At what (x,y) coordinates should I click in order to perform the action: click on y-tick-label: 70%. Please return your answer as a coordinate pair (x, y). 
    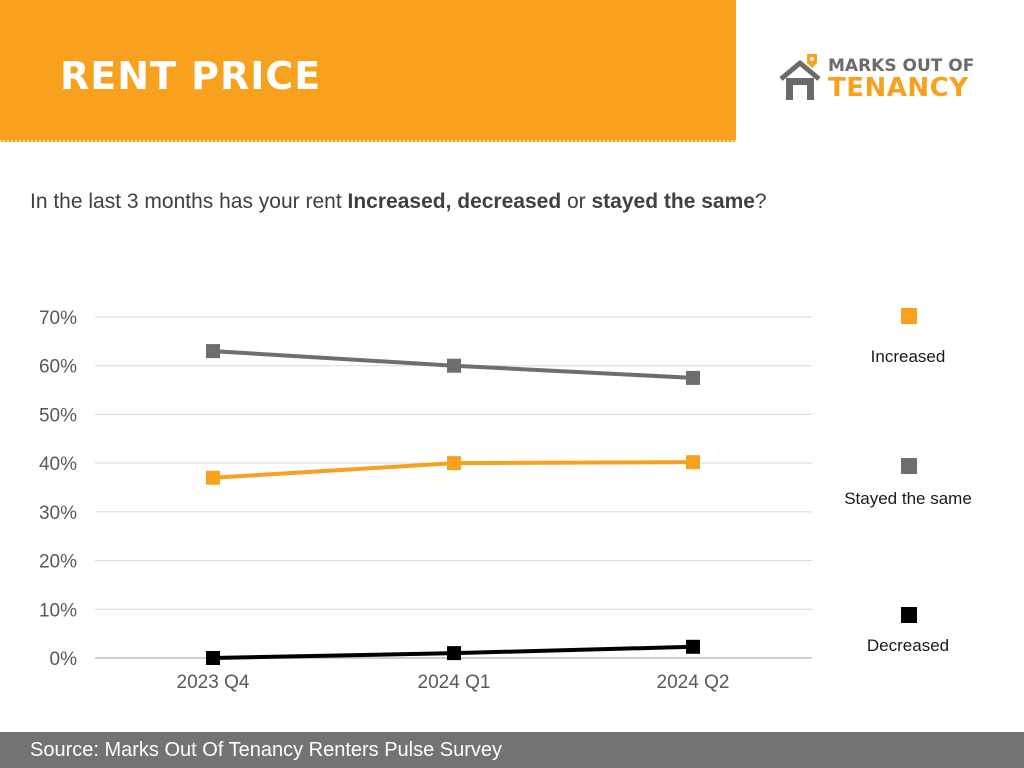
    Looking at the image, I should click on (58, 318).